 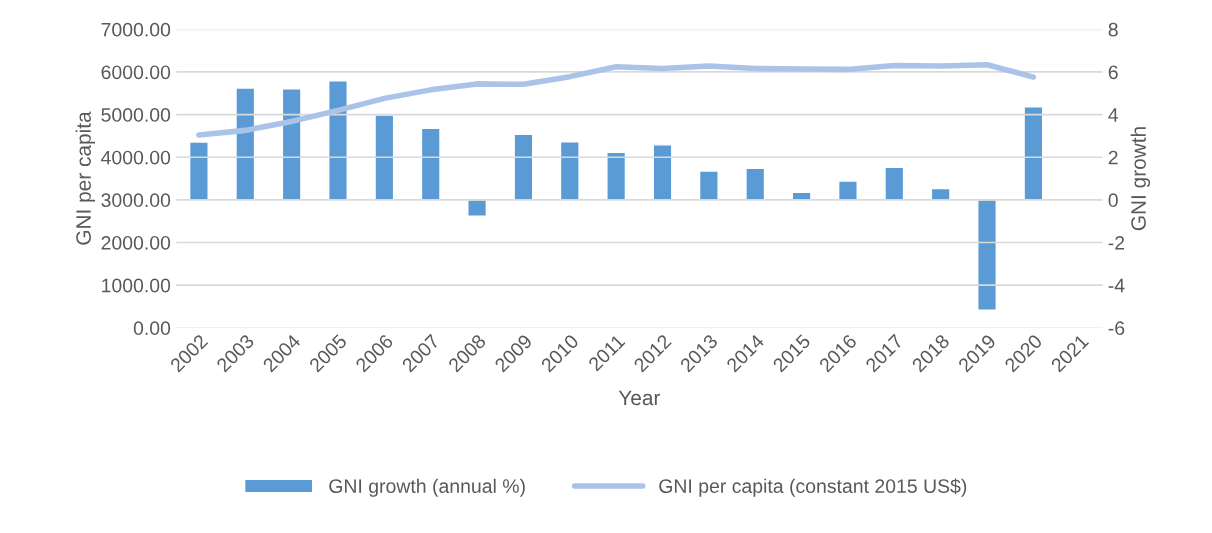 What do you see at coordinates (1113, 157) in the screenshot?
I see `y2-tick-label: 2` at bounding box center [1113, 157].